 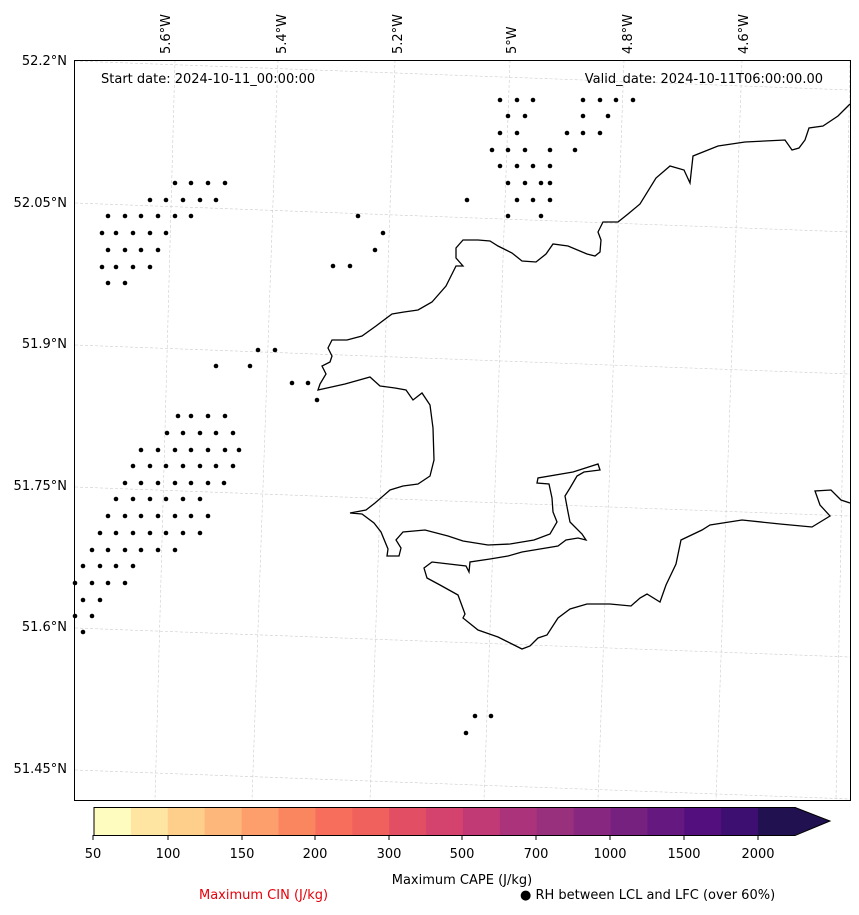 What do you see at coordinates (757, 854) in the screenshot?
I see `colorbar-tick-label: 2000` at bounding box center [757, 854].